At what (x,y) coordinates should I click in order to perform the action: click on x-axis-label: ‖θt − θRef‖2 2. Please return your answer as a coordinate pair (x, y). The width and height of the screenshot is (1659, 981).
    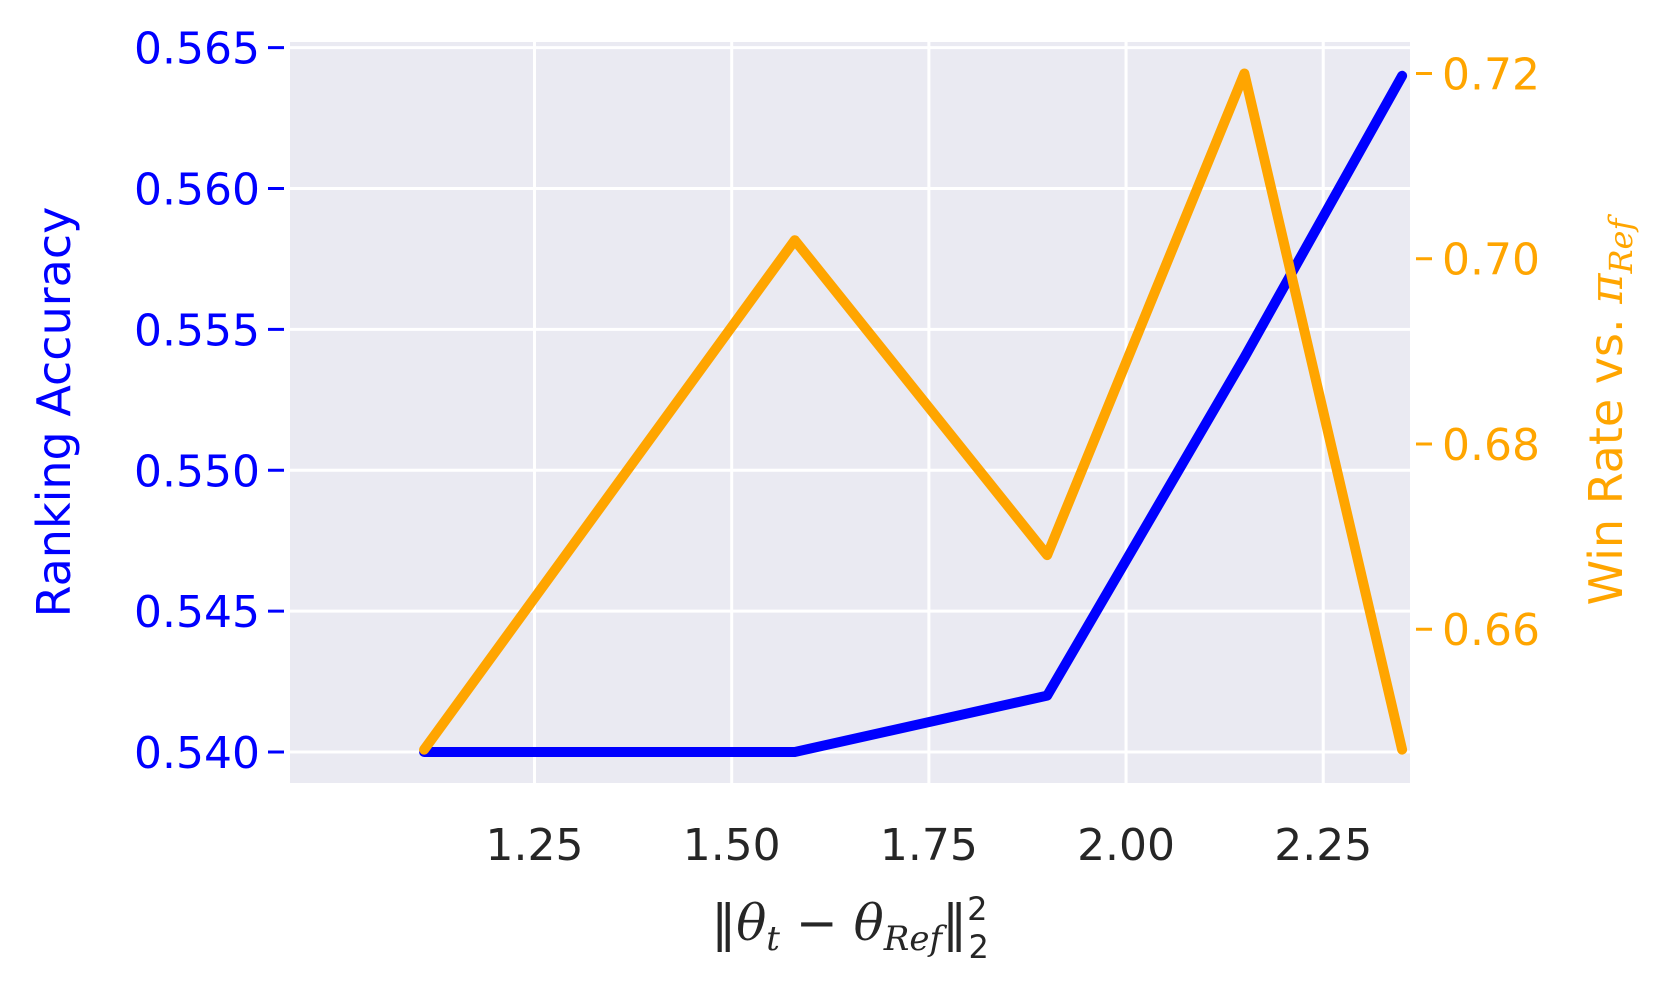
    Looking at the image, I should click on (850, 928).